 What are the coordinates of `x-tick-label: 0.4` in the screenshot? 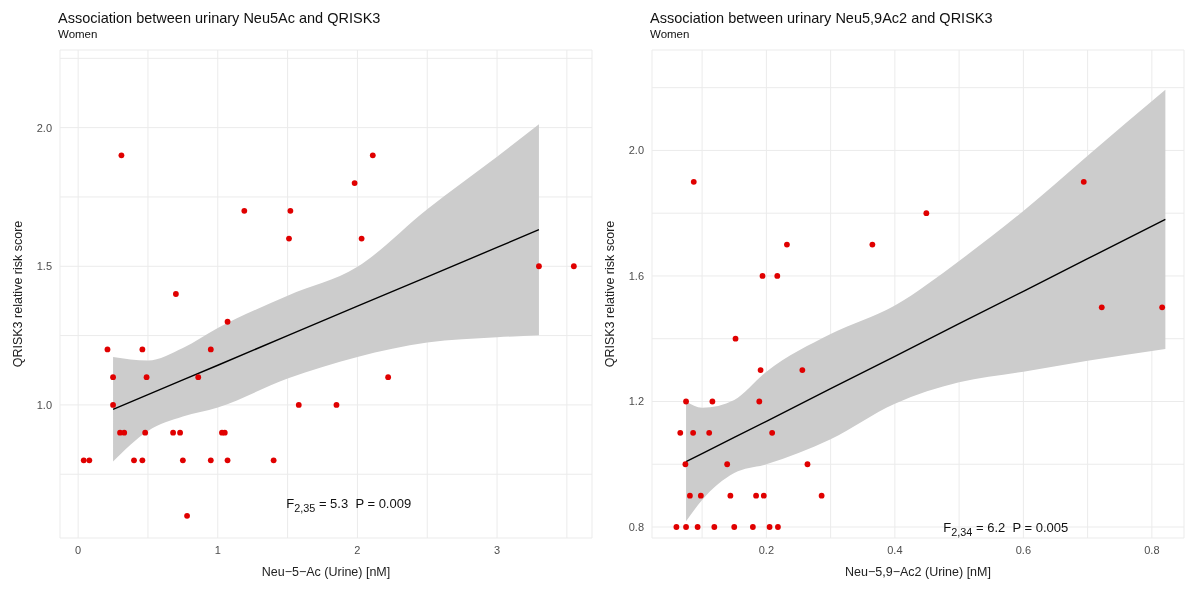 It's located at (895, 549).